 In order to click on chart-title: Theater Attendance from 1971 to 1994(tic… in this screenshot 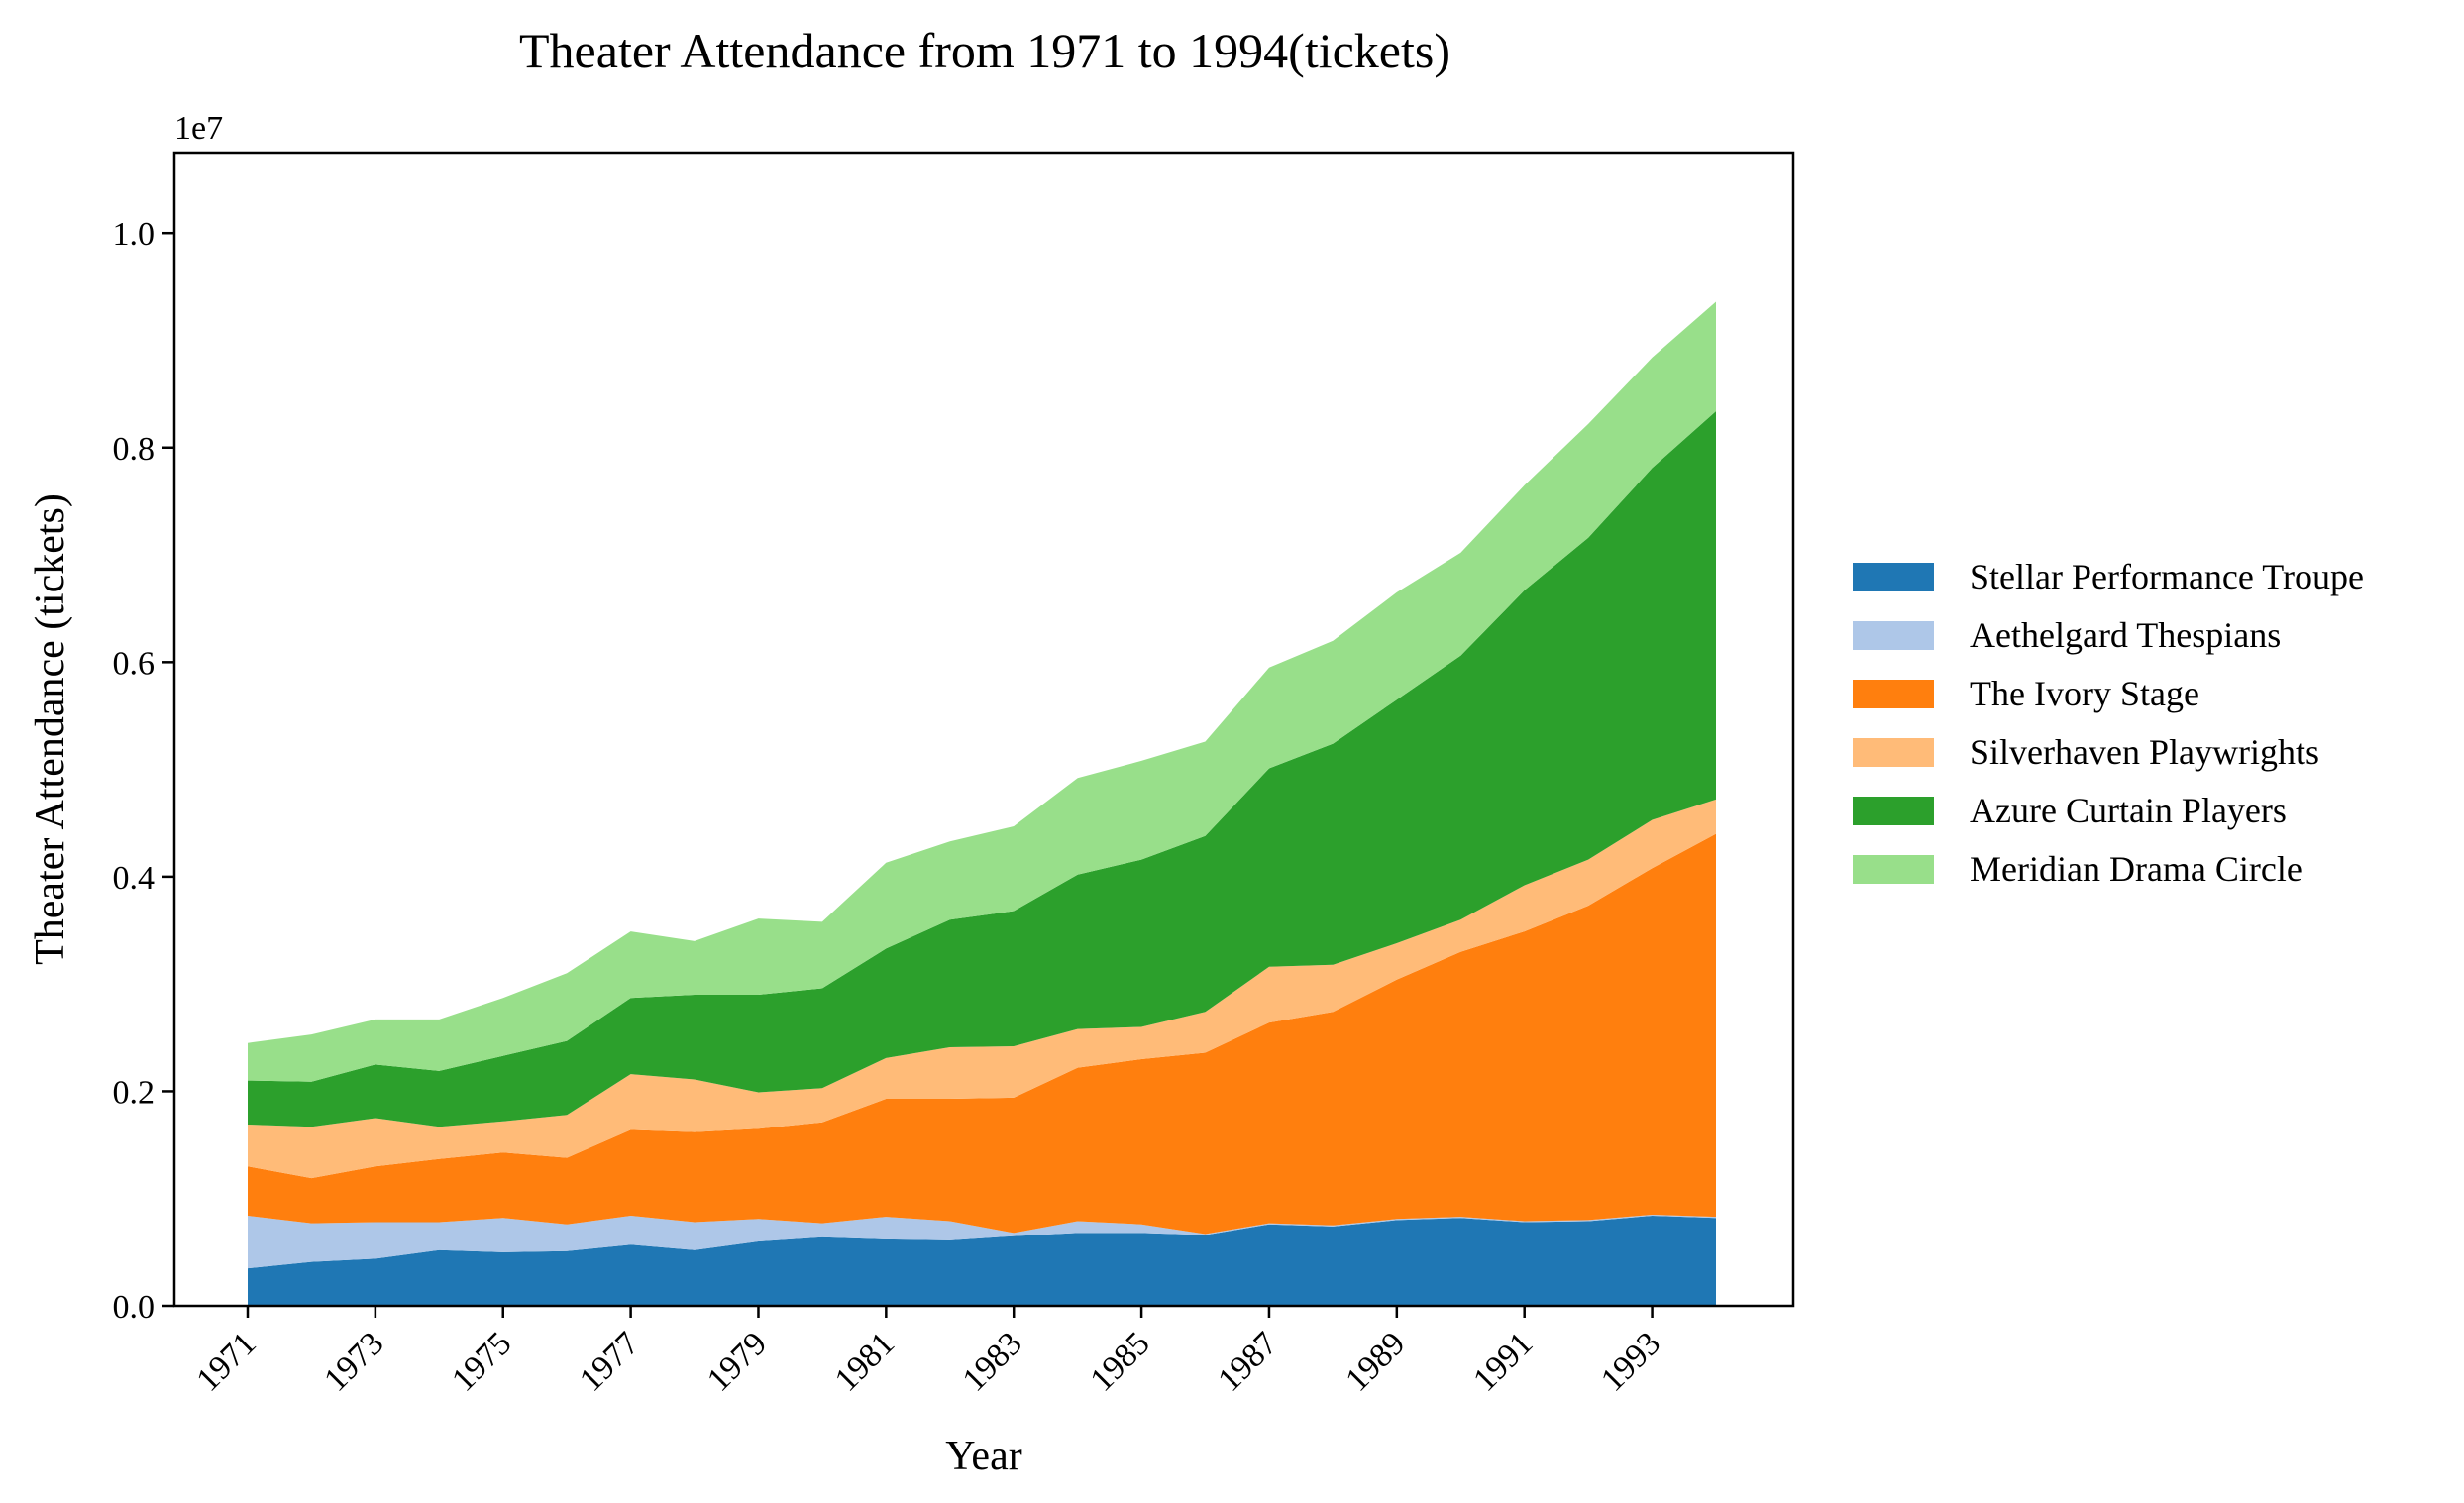, I will do `click(984, 50)`.